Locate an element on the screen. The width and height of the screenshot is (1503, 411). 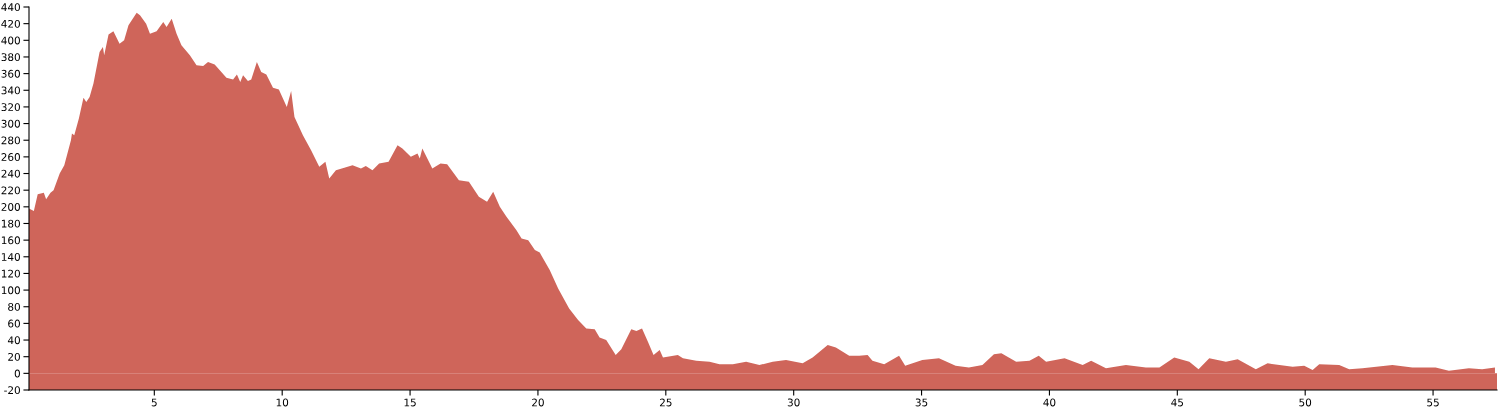
x-tick-label: 5 is located at coordinates (154, 402).